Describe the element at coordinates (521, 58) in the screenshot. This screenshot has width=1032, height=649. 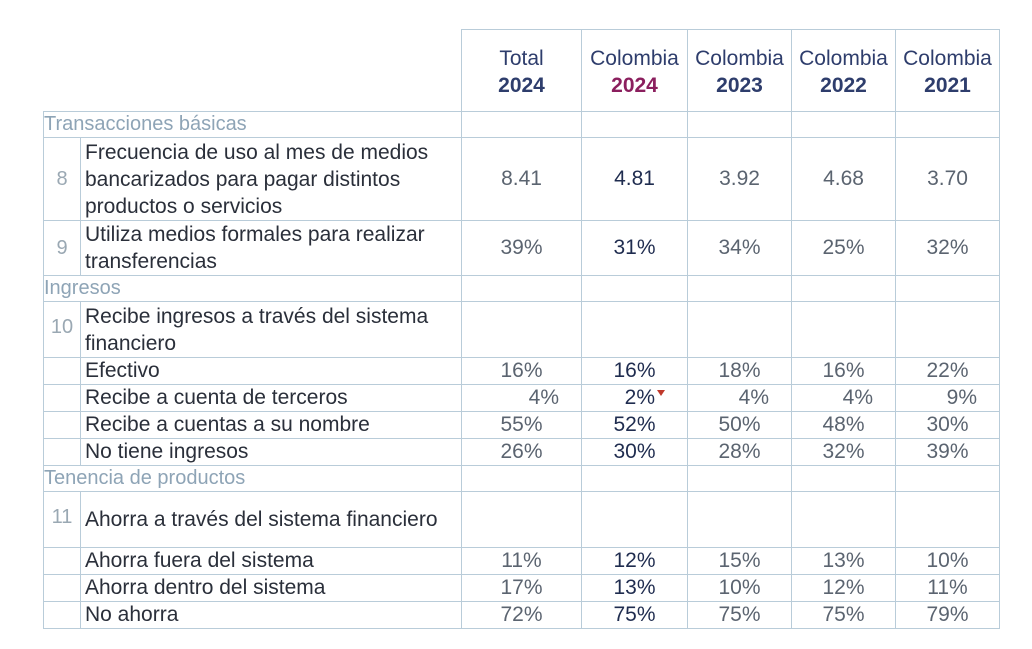
I see `col-label: Total` at that location.